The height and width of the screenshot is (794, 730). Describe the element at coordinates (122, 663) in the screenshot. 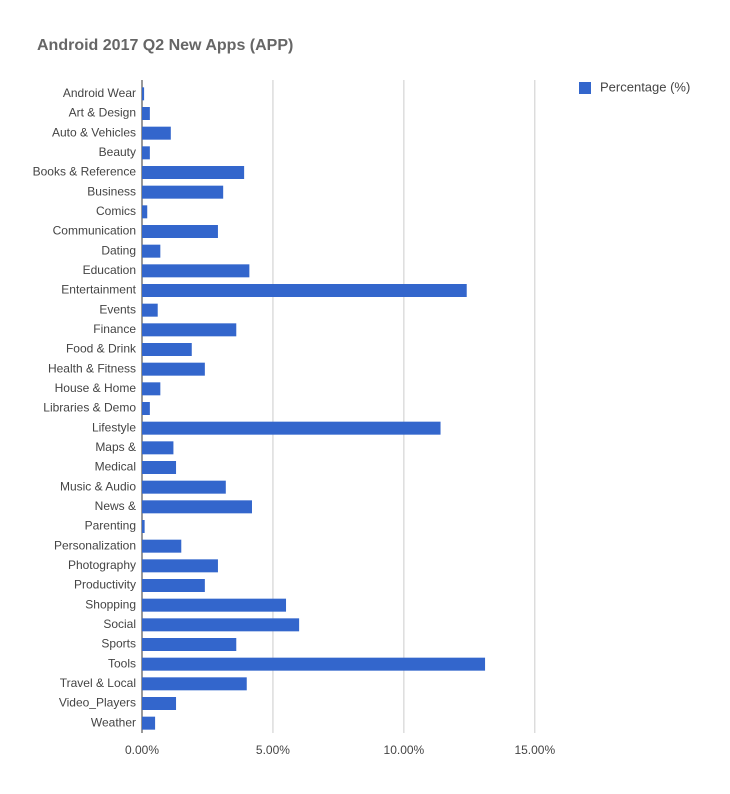

I see `y-tick-label: Tools` at that location.